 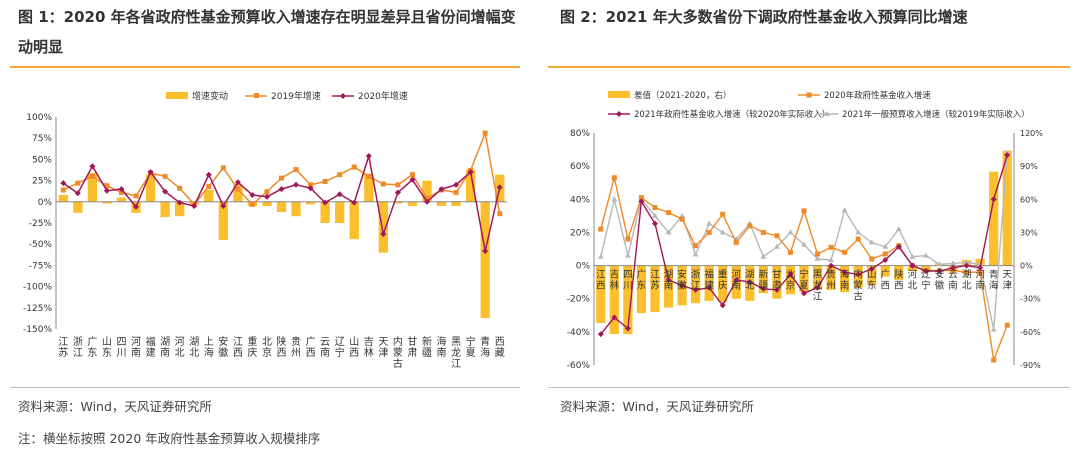 I want to click on point-2019-新疆, so click(x=427, y=198).